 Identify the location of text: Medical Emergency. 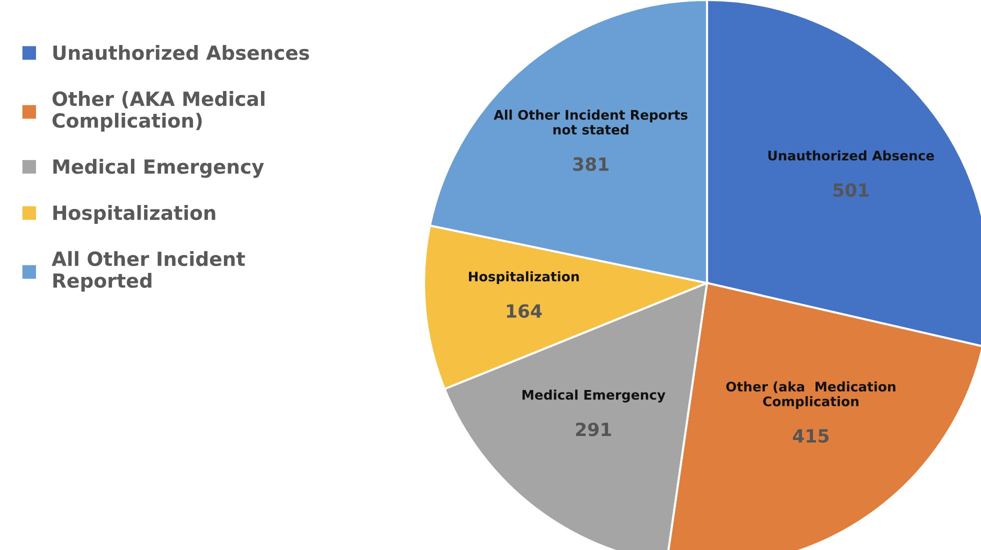
(594, 396).